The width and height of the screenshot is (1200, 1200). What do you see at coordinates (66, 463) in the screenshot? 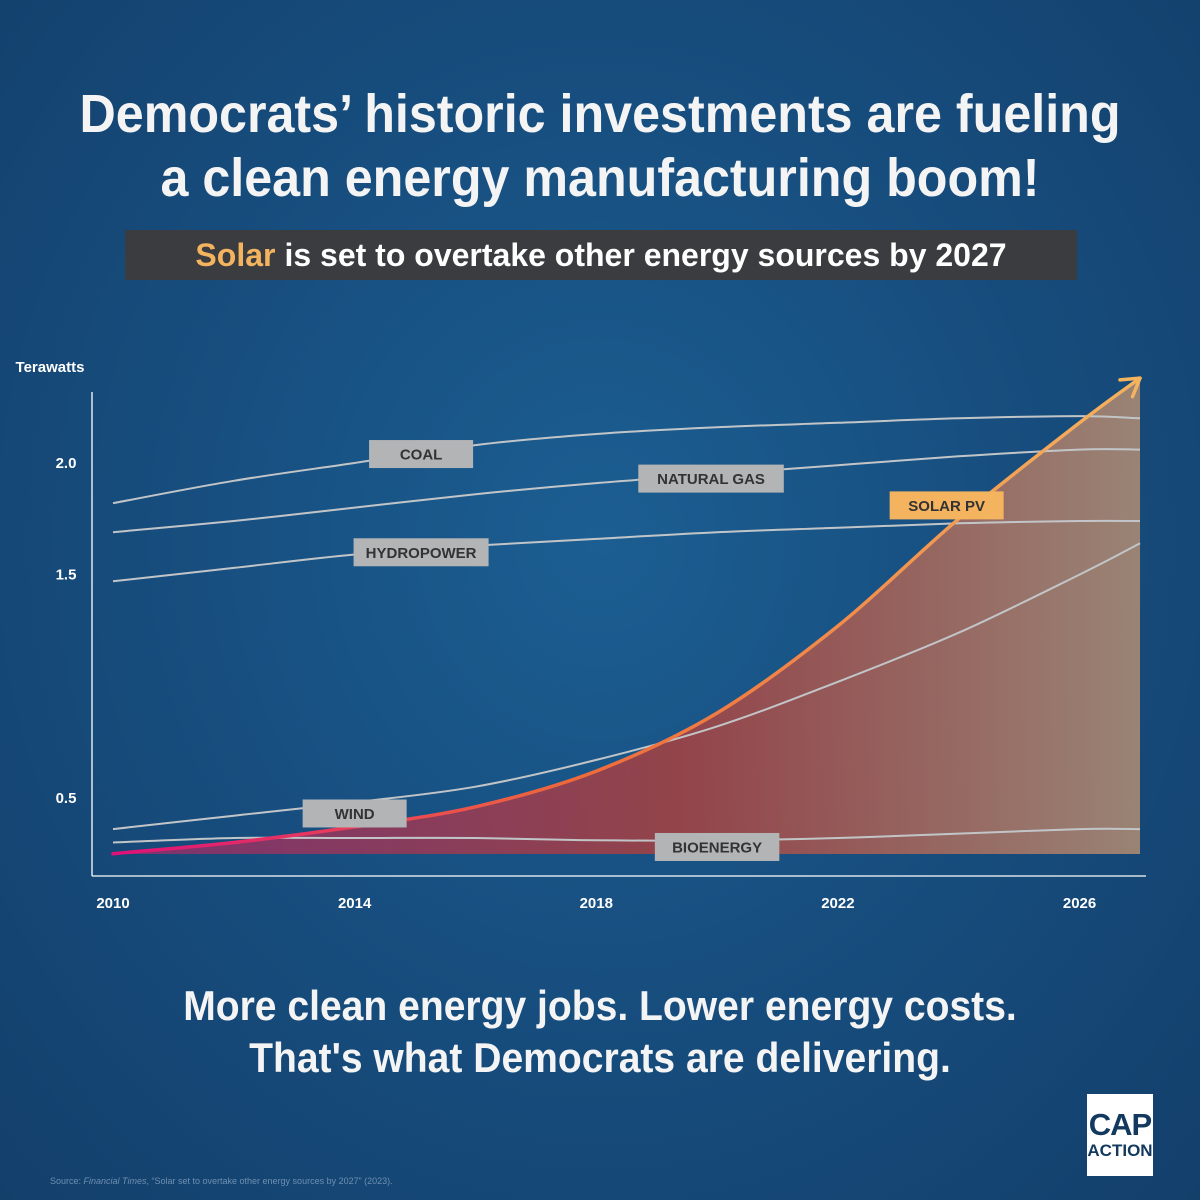
I see `y-tick-label: 2.0` at bounding box center [66, 463].